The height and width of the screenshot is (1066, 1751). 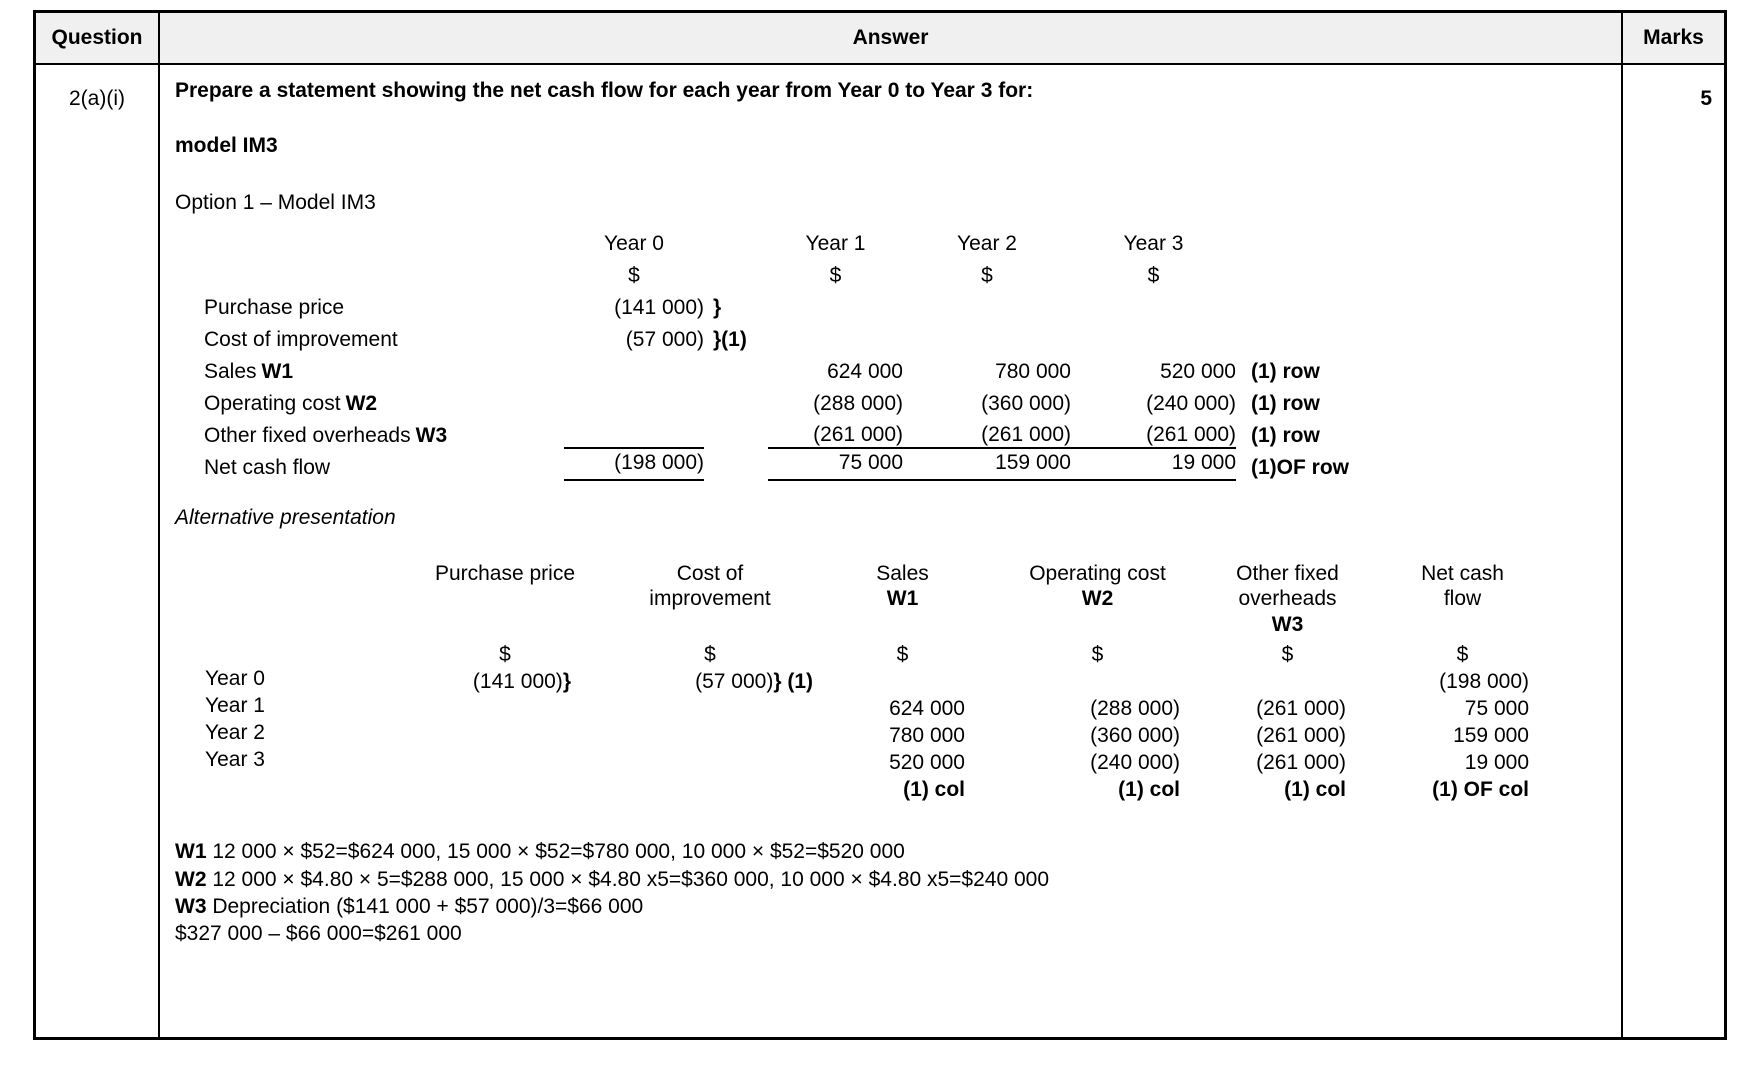 I want to click on marks-column-header-label: Marks, so click(x=1673, y=37).